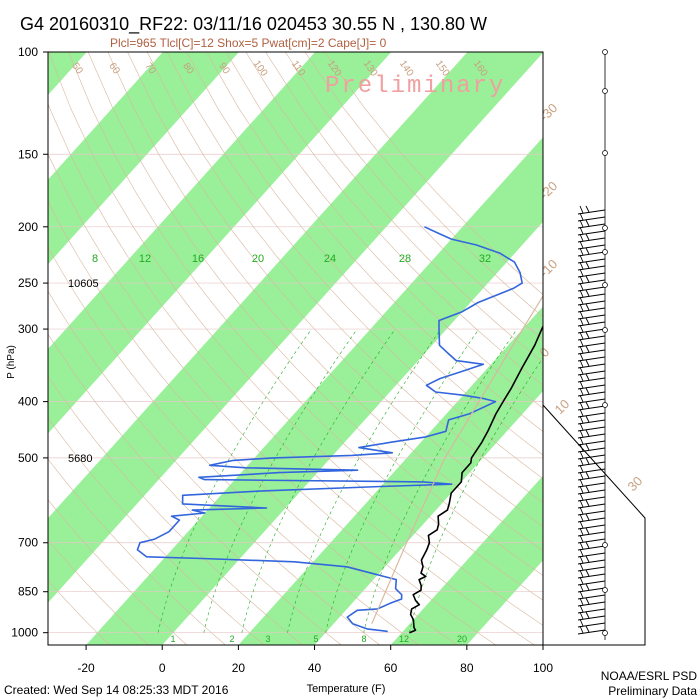 The width and height of the screenshot is (700, 700). What do you see at coordinates (346, 689) in the screenshot?
I see `x-axis-label: Temperature (F)` at bounding box center [346, 689].